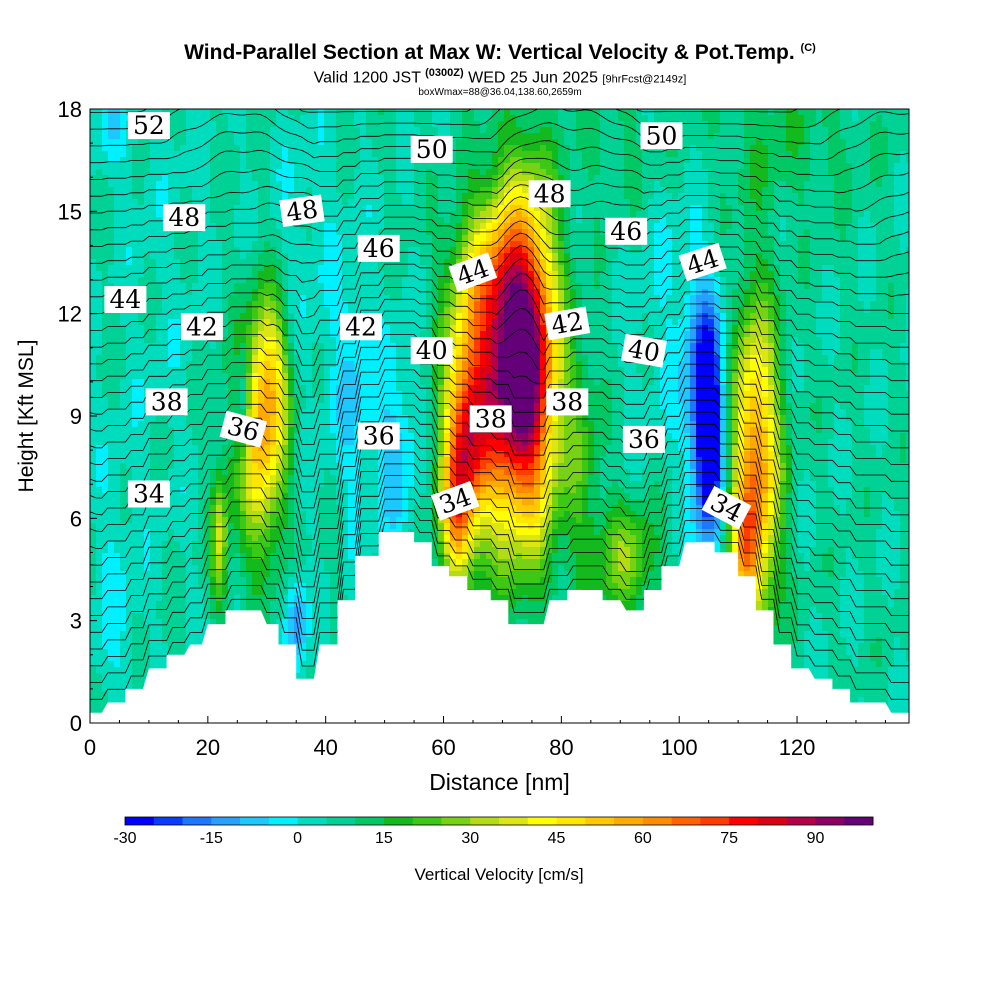 This screenshot has width=1000, height=1000. What do you see at coordinates (643, 838) in the screenshot?
I see `colorbar-tick-label: 60` at bounding box center [643, 838].